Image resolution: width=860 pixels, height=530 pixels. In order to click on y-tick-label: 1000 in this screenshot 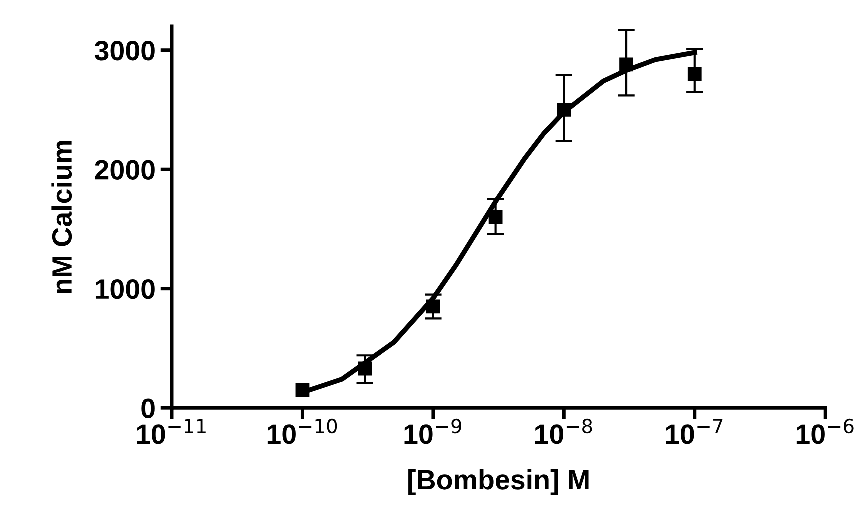, I will do `click(125, 290)`.